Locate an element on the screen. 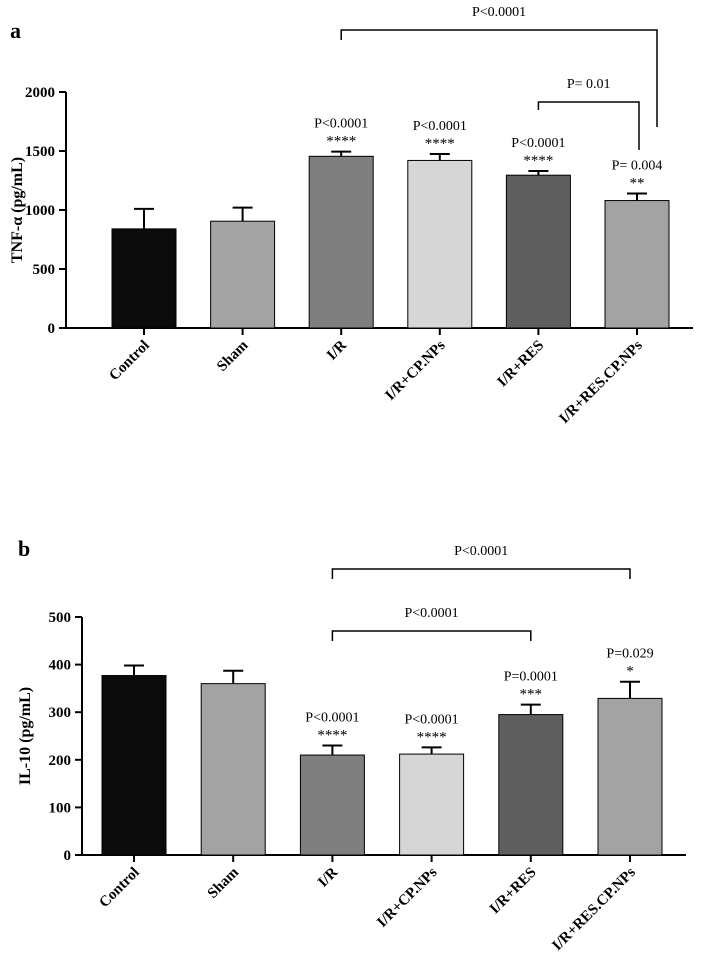 This screenshot has width=710, height=979. y-tick-label: 100 is located at coordinates (60, 808).